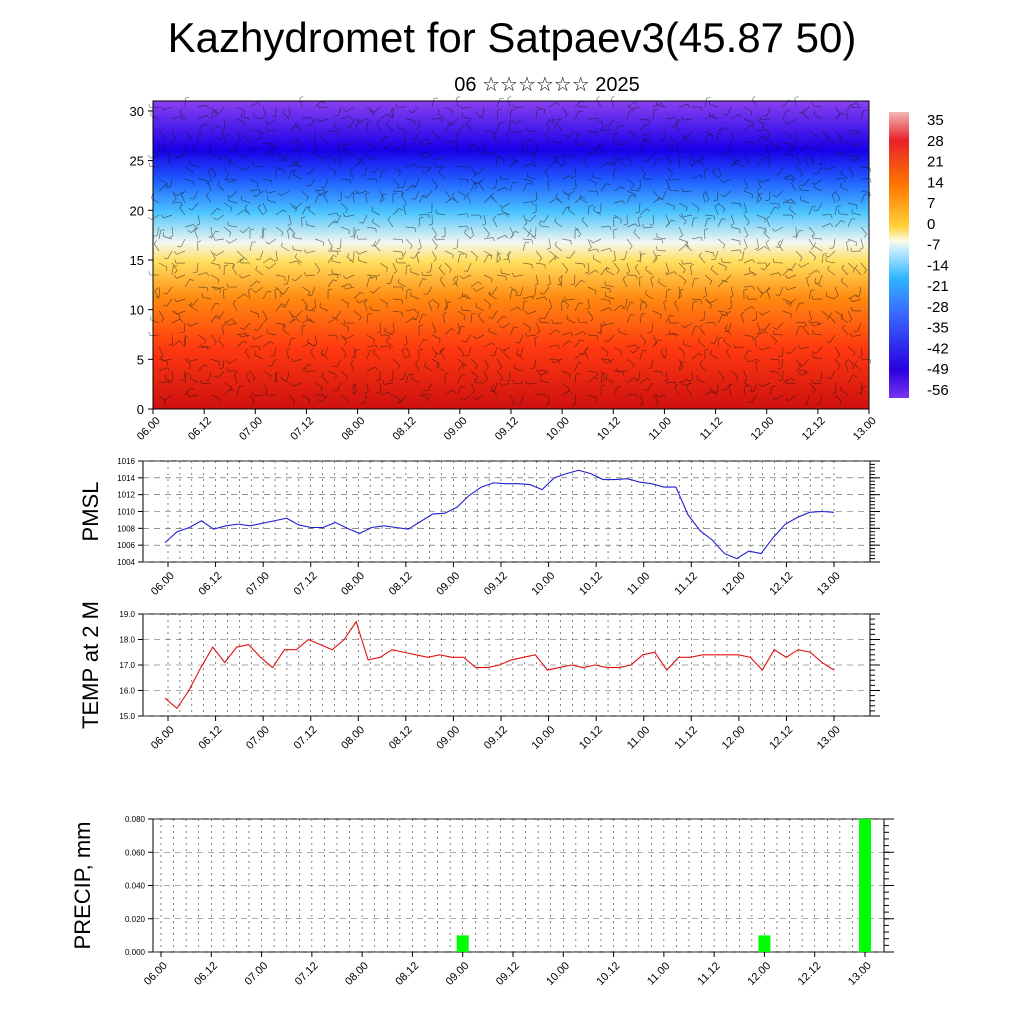 Image resolution: width=1024 pixels, height=1024 pixels. I want to click on x-tick-label: 07.12, so click(302, 429).